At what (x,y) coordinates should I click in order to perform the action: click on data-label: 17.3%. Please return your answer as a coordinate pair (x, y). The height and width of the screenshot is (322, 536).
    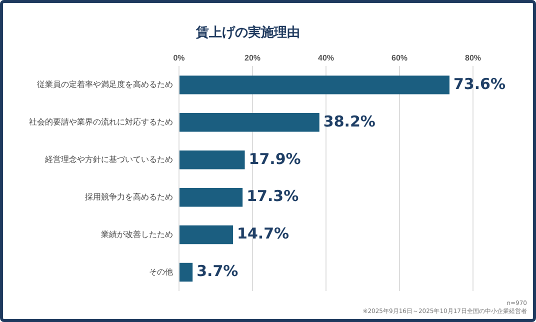
    Looking at the image, I should click on (272, 196).